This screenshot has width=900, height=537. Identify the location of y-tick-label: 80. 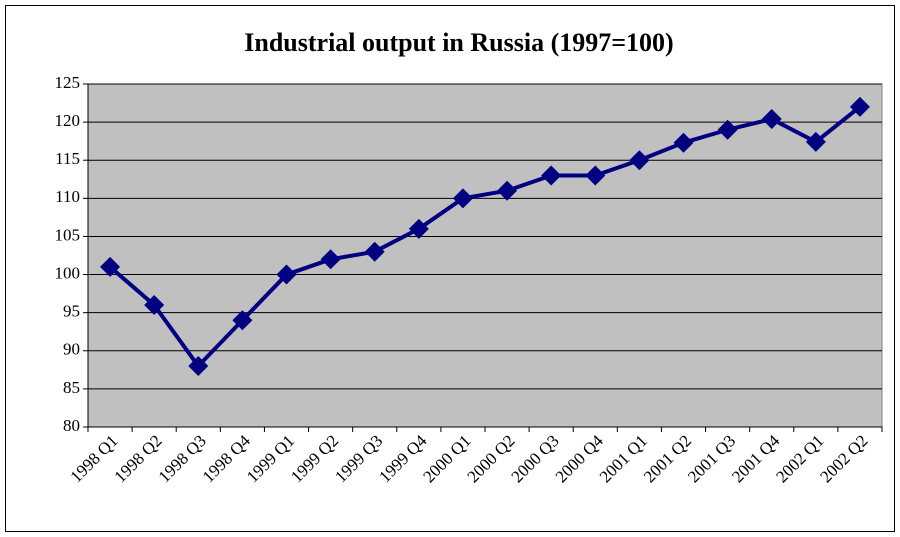
(71, 425).